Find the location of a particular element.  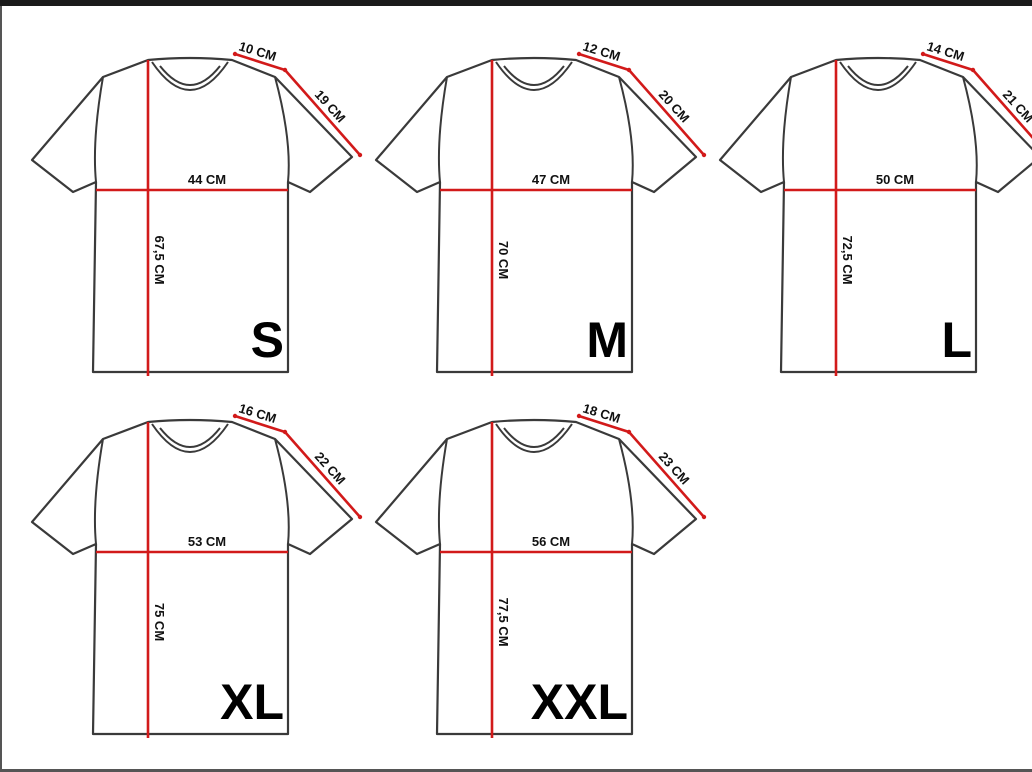

chest-label: 47 CM is located at coordinates (551, 179).